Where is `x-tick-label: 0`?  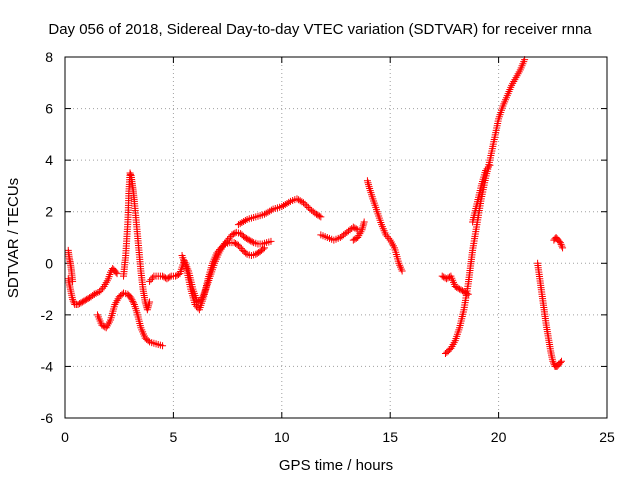 x-tick-label: 0 is located at coordinates (65, 437).